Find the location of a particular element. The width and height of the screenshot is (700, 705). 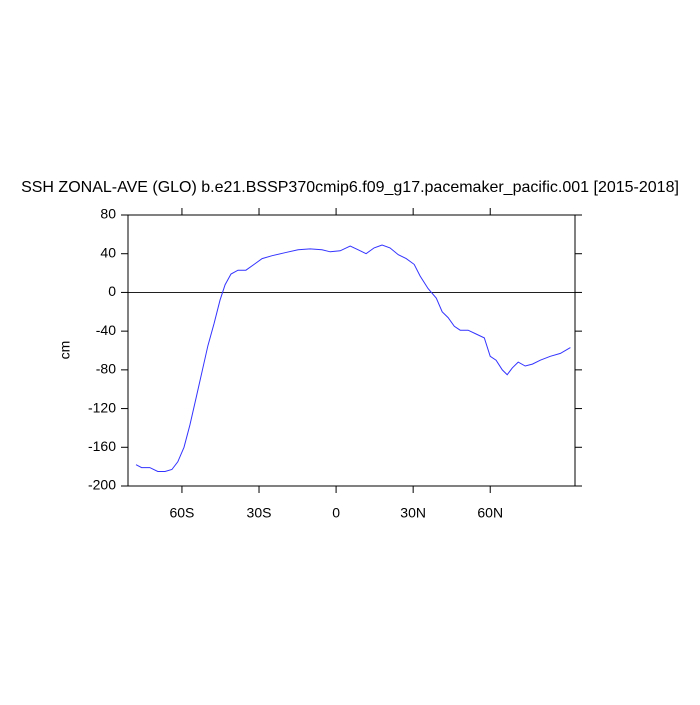

y-tick-label: -80 is located at coordinates (106, 369).